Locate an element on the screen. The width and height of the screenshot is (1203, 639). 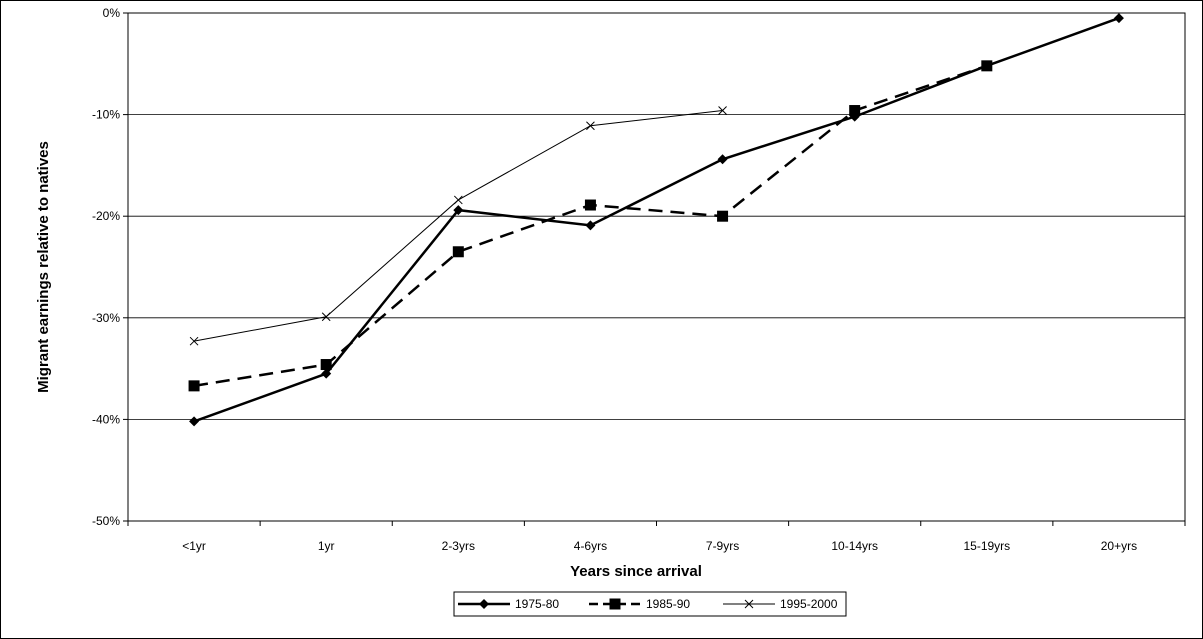
legend-box is located at coordinates (650, 604).